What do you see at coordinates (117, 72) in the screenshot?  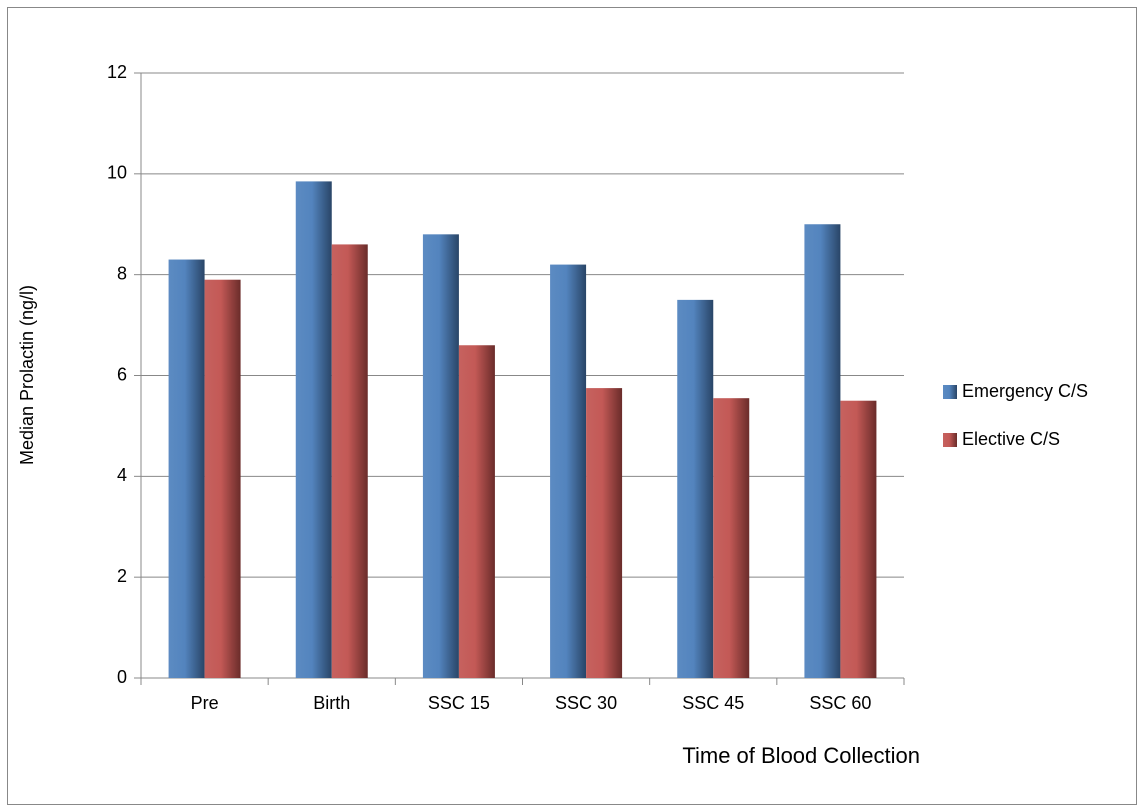 I see `y-tick-label: 12` at bounding box center [117, 72].